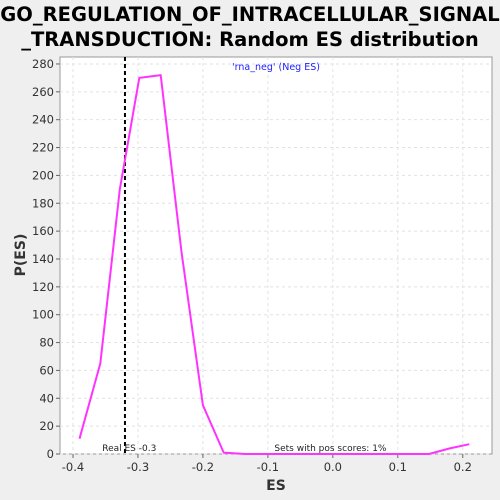 This screenshot has width=500, height=500. What do you see at coordinates (398, 467) in the screenshot?
I see `x-tick-label: 0.1` at bounding box center [398, 467].